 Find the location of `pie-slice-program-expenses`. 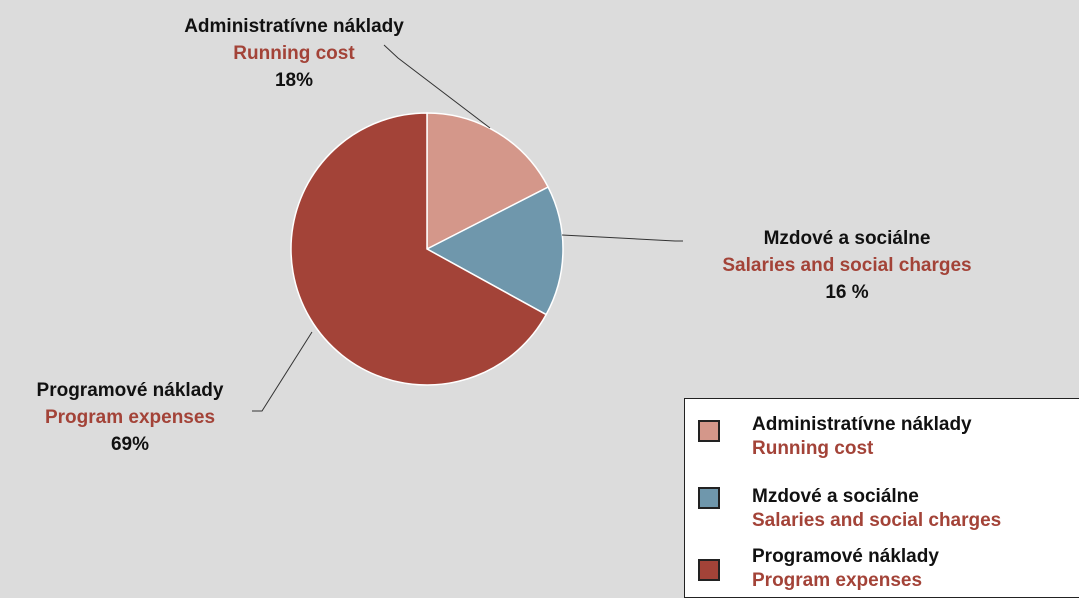

pie-slice-program-expenses is located at coordinates (419, 249).